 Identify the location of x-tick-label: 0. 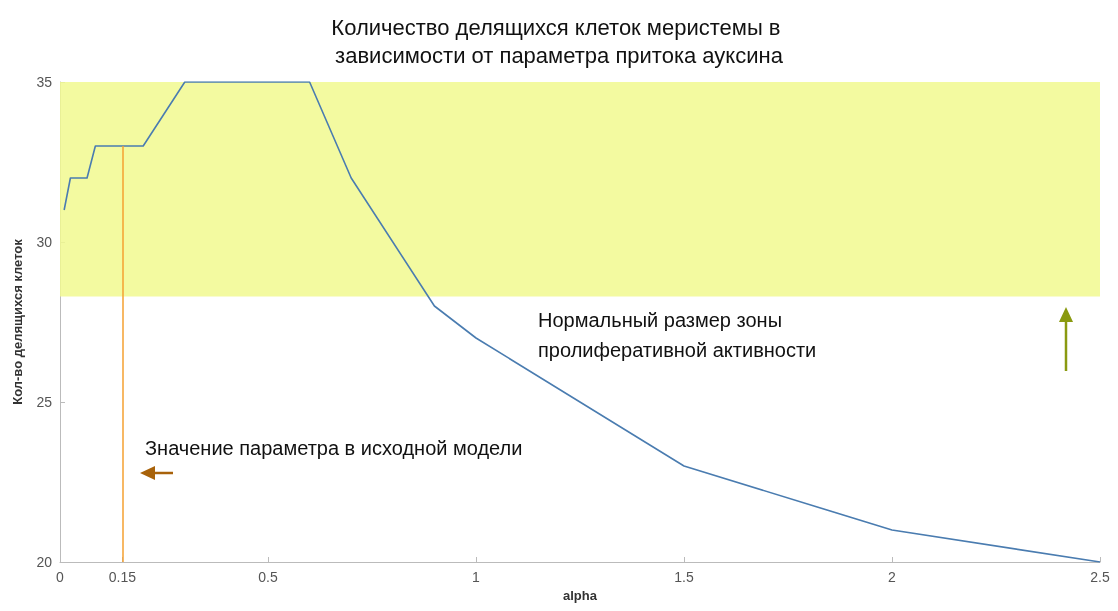
(60, 577).